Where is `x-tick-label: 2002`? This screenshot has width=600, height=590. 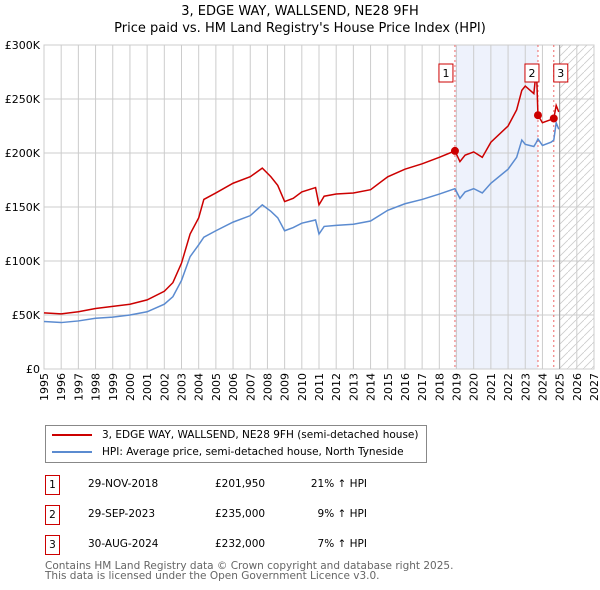
x-tick-label: 2002 is located at coordinates (164, 387).